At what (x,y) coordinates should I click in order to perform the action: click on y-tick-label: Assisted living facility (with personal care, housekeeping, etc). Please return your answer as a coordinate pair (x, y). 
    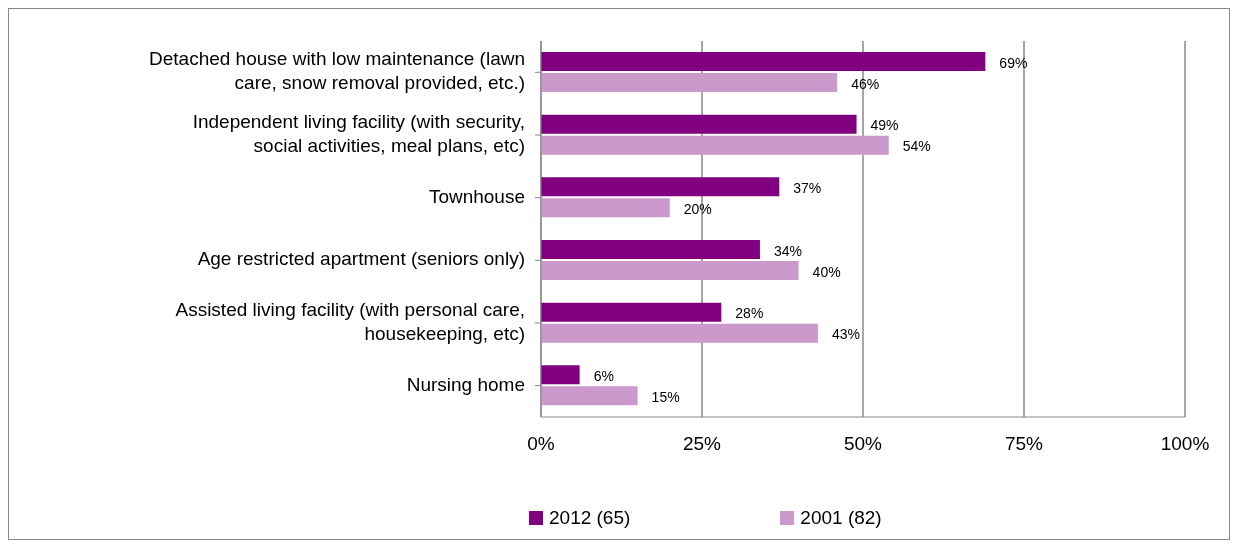
    Looking at the image, I should click on (350, 322).